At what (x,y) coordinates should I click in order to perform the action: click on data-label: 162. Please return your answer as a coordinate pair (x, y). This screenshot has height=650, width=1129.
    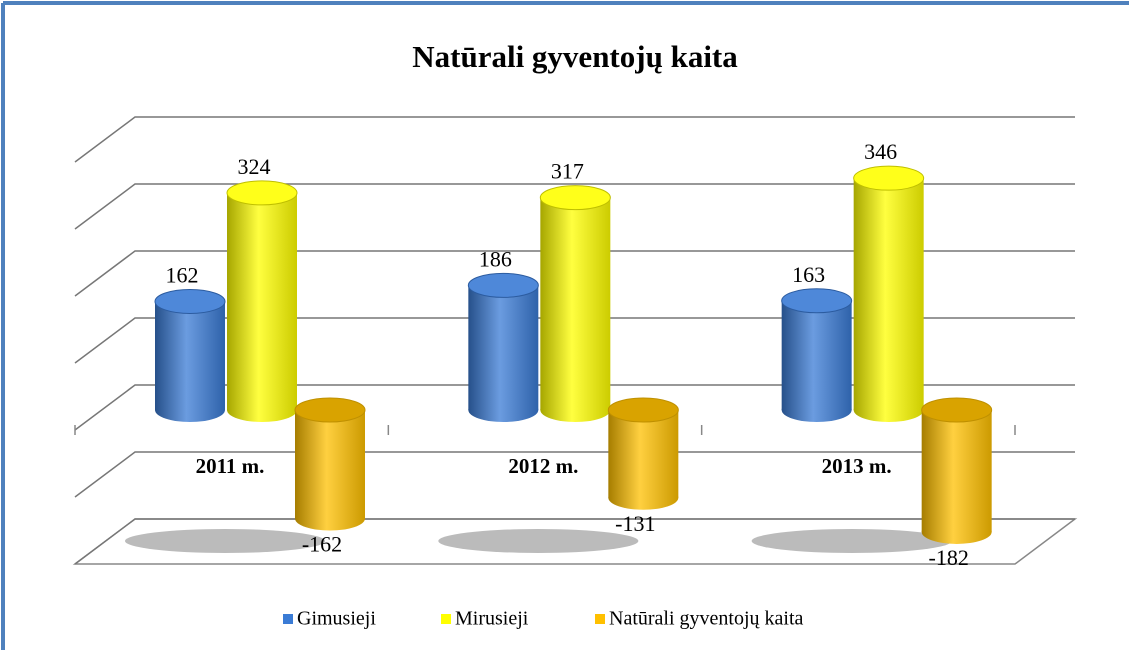
    Looking at the image, I should click on (182, 275).